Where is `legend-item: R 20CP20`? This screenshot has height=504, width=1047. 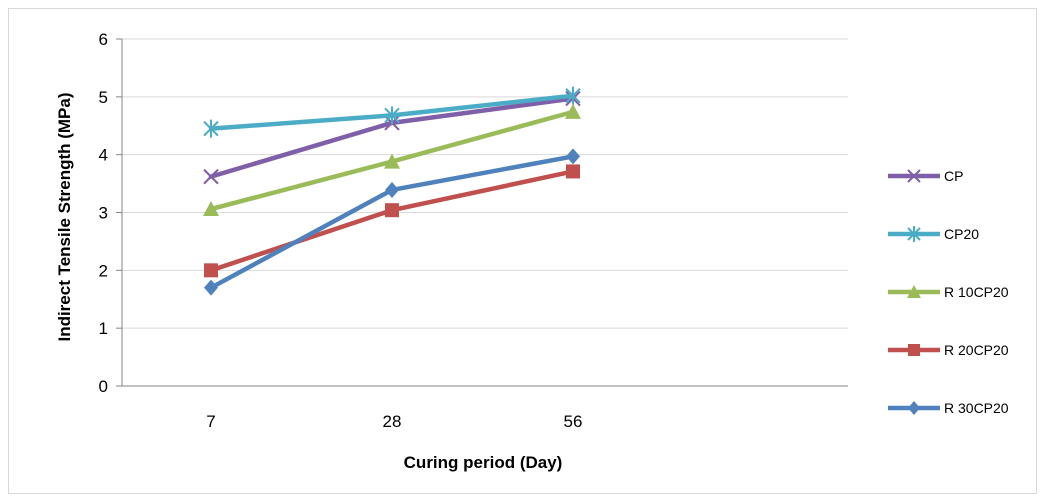 legend-item: R 20CP20 is located at coordinates (948, 350).